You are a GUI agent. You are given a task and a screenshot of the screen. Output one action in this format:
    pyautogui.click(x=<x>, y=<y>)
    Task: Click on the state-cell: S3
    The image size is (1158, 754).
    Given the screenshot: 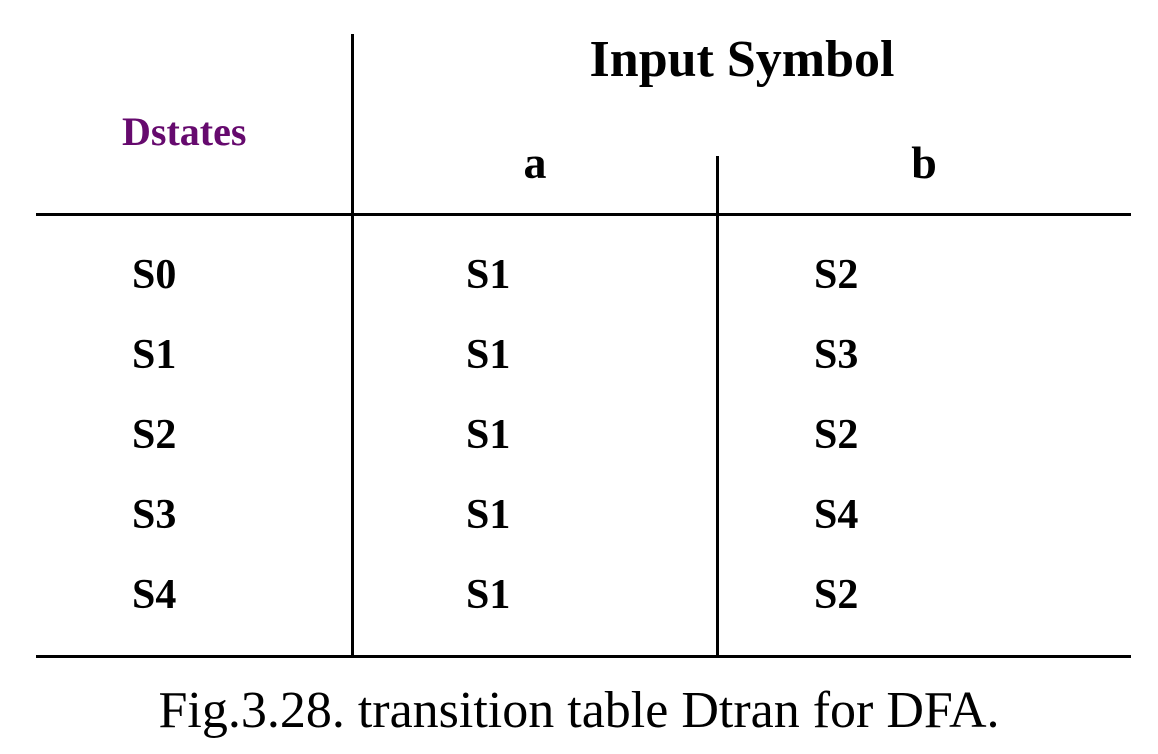 What is the action you would take?
    pyautogui.click(x=154, y=515)
    